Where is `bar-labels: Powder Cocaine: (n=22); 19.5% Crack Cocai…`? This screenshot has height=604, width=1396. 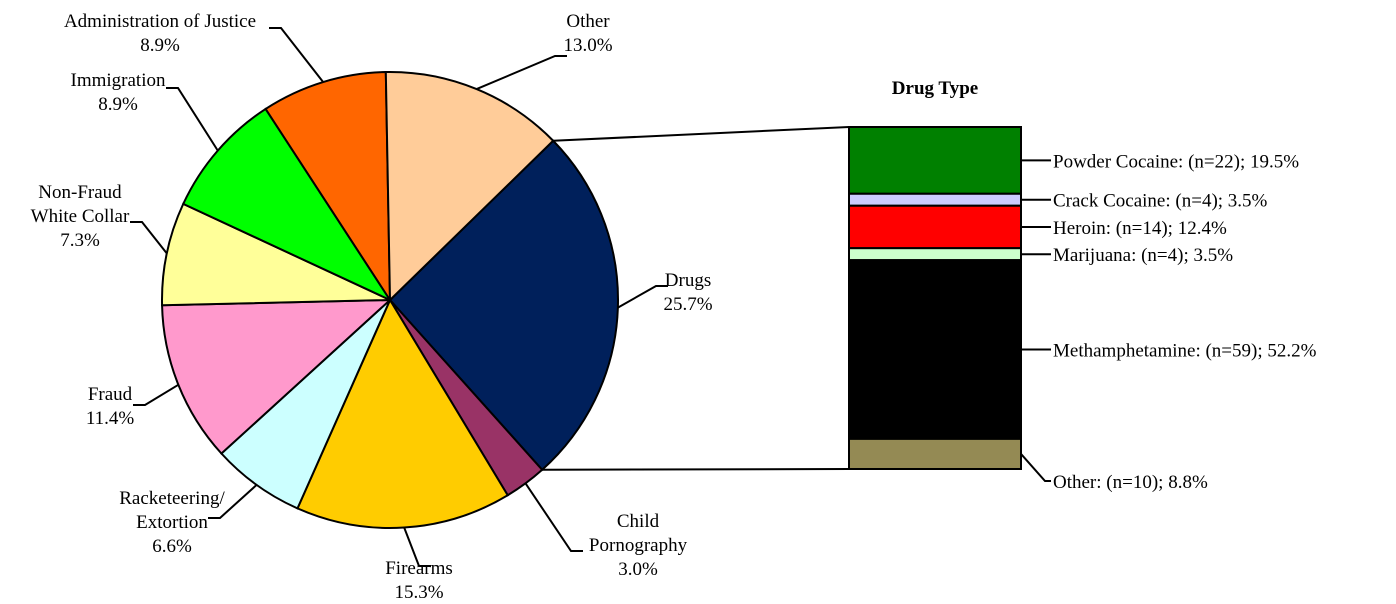 bar-labels: Powder Cocaine: (n=22); 19.5% Crack Cocai… is located at coordinates (1168, 322).